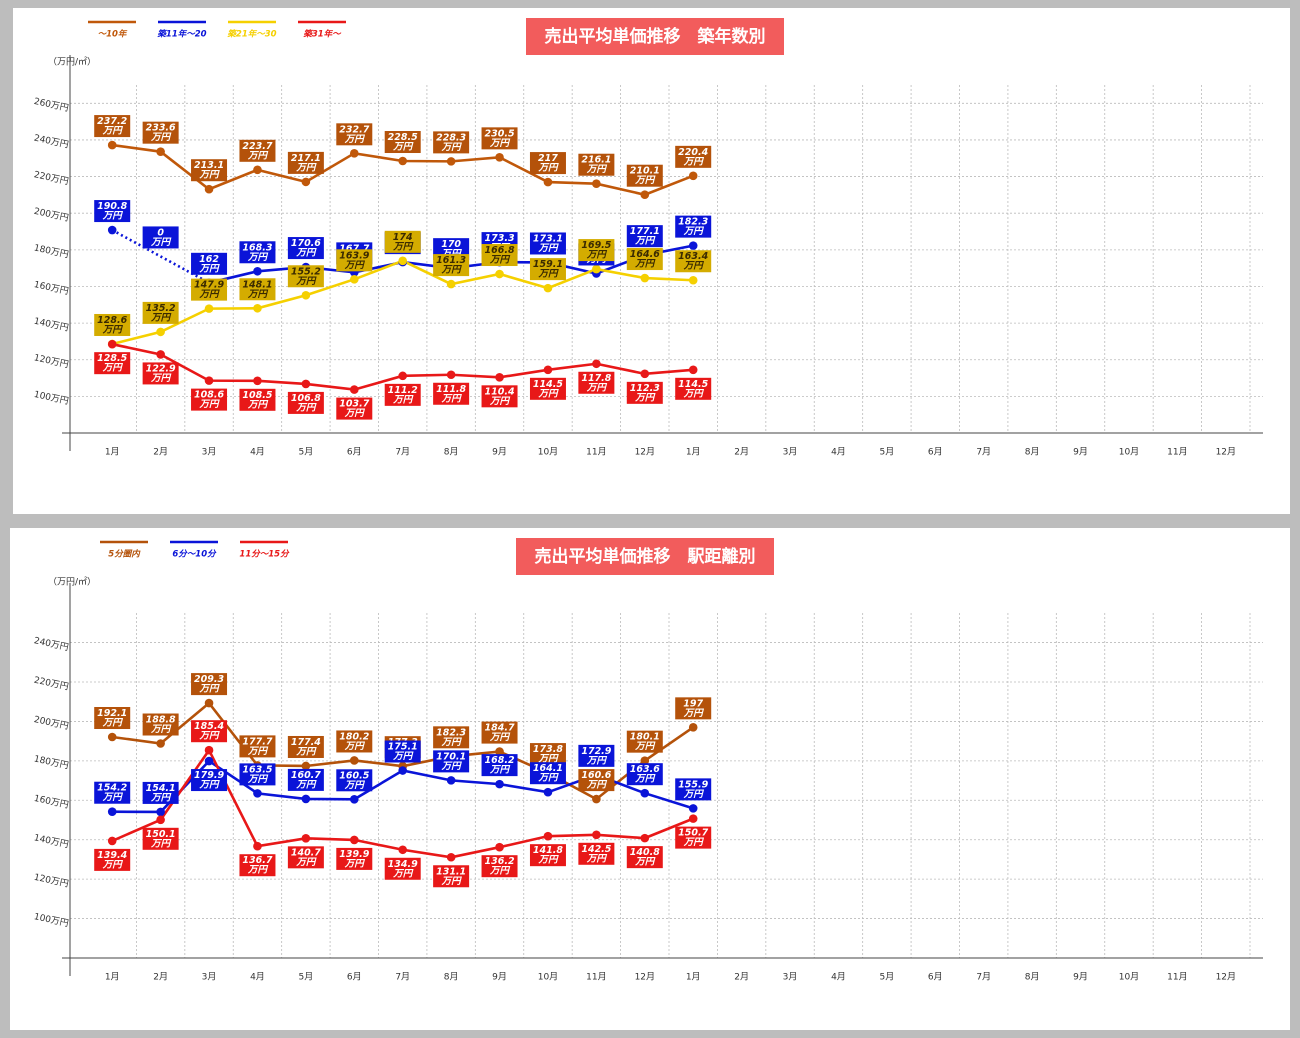 This screenshot has height=1038, width=1300. Describe the element at coordinates (451, 389) in the screenshot. I see `data-label: 111.8` at that location.